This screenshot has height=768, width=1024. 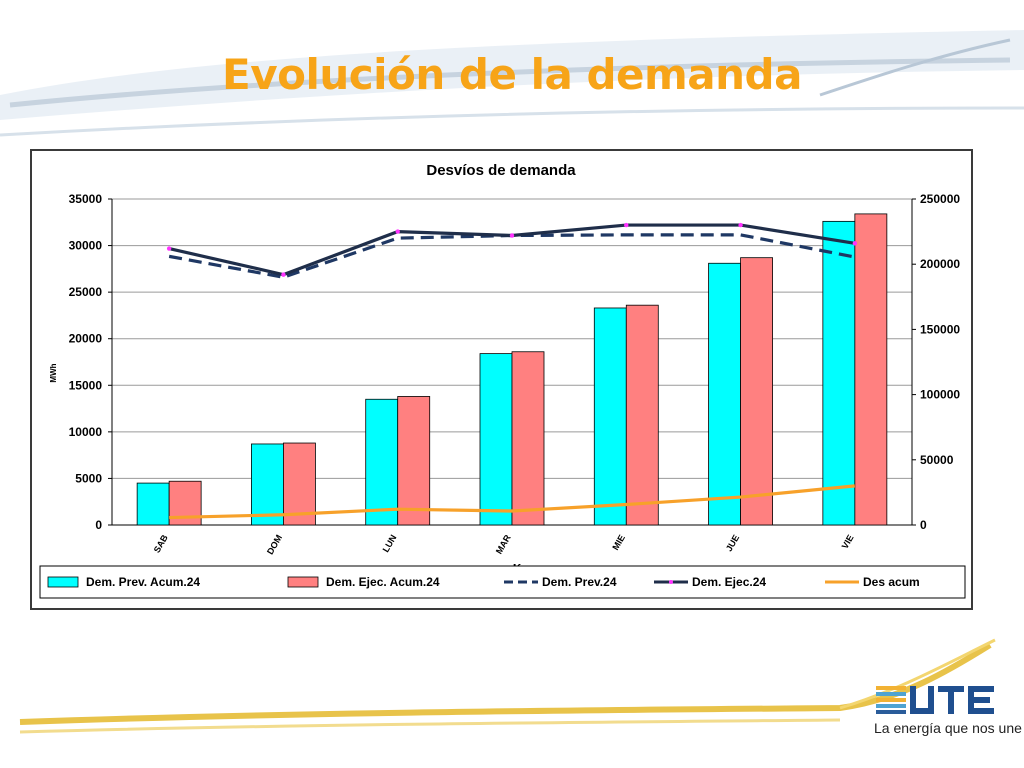 What do you see at coordinates (153, 504) in the screenshot?
I see `bar-dem-prev-acum-24-sab` at bounding box center [153, 504].